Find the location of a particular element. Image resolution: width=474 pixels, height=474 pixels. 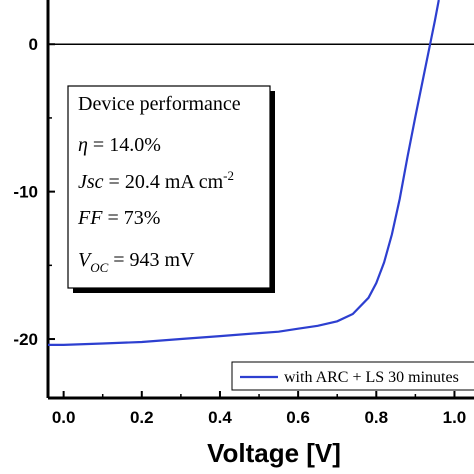

x-axis-ticks: 0.0 0.2 0.4 0.6 0.8 1.0 is located at coordinates (259, 409).